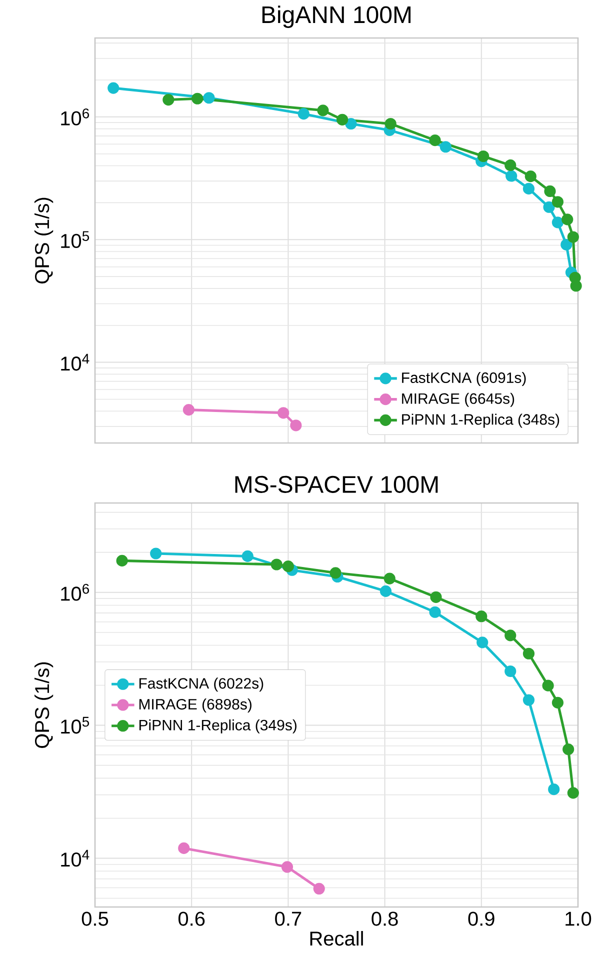 This screenshot has height=974, width=598. I want to click on x-tick-label: 0.6, so click(191, 919).